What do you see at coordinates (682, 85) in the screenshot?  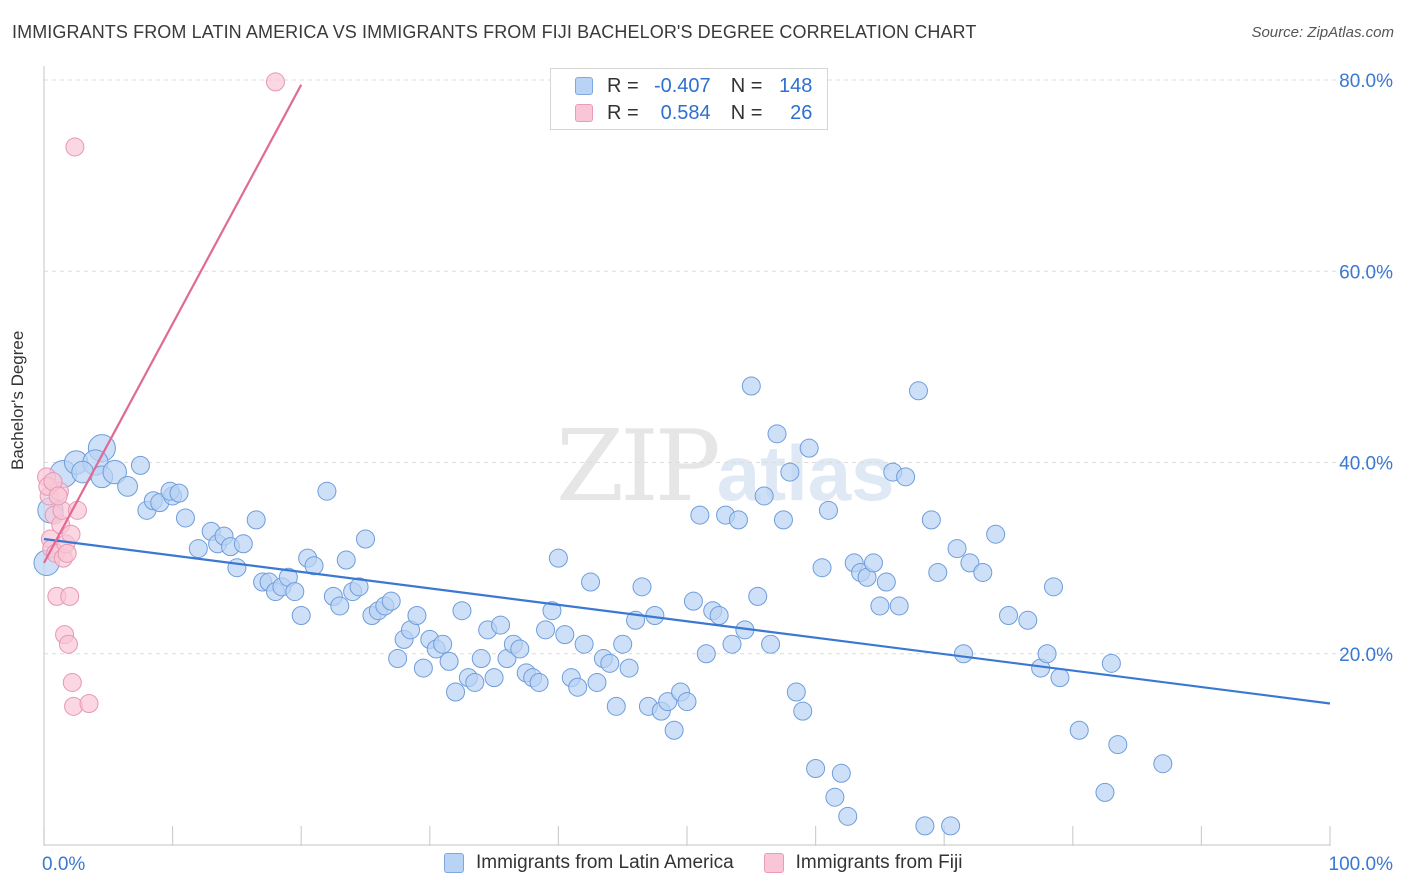 I see `r-value-latin-america: -0.407` at bounding box center [682, 85].